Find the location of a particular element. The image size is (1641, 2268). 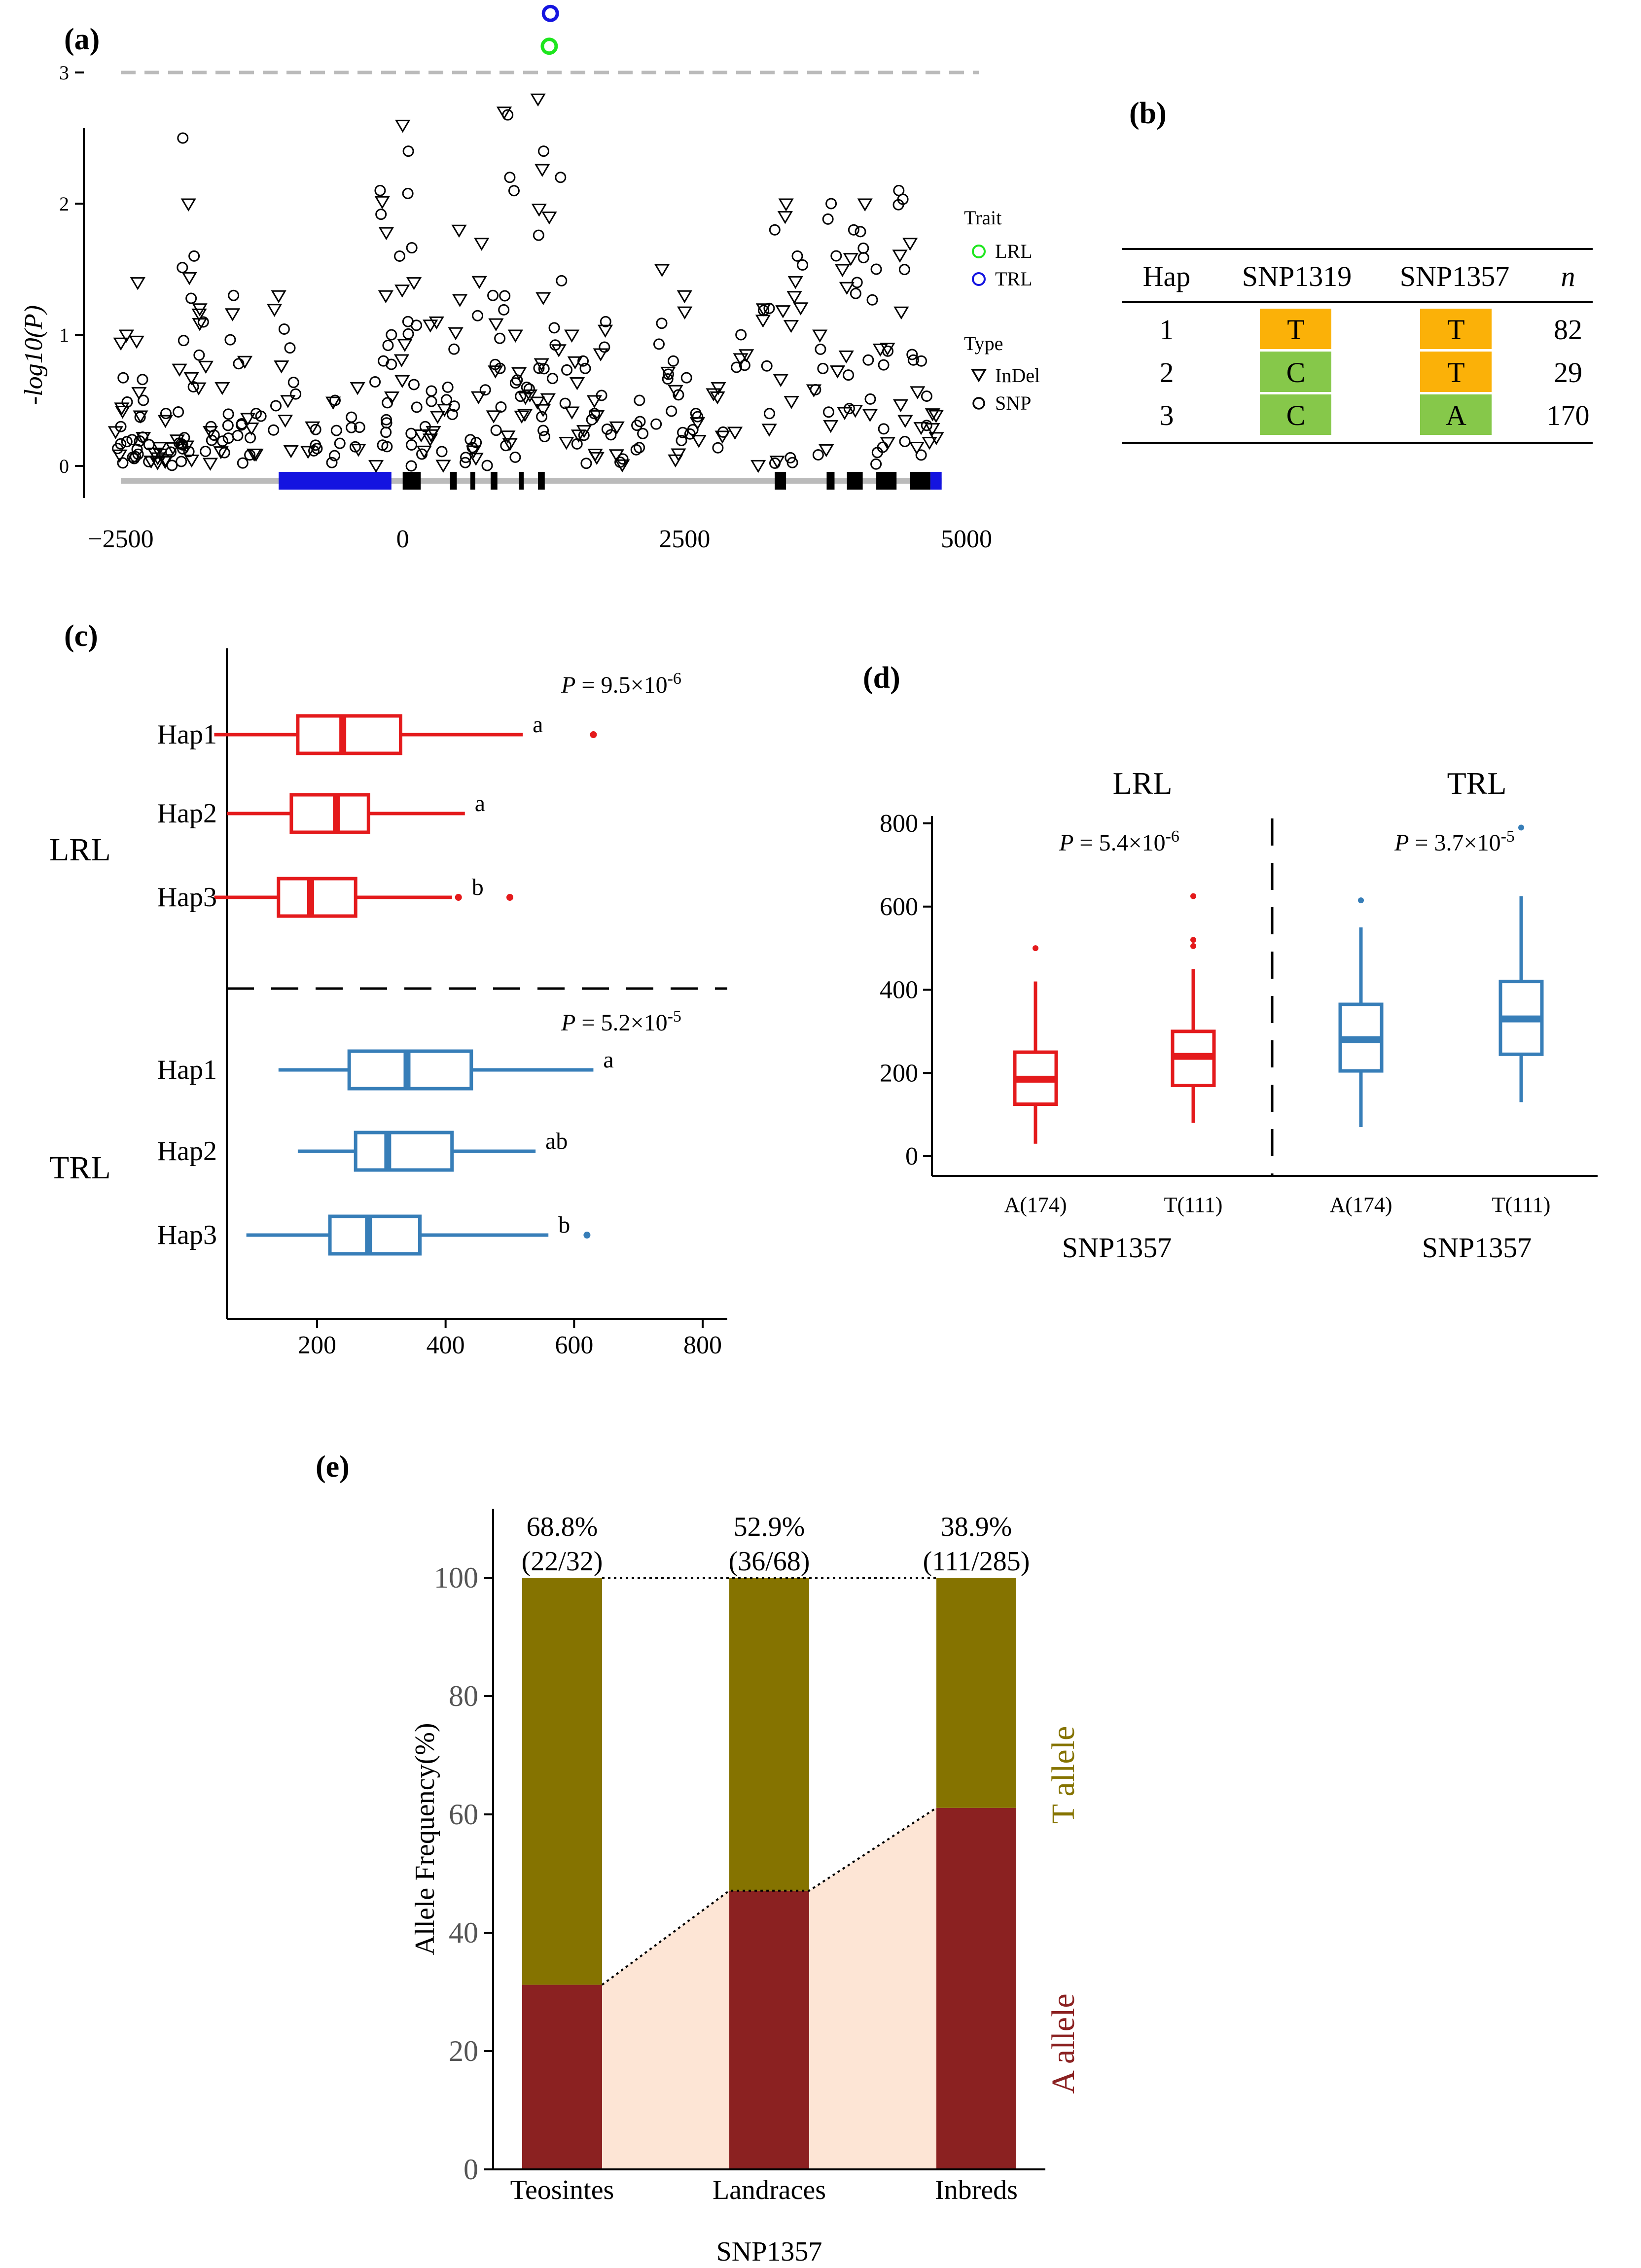

hap-label: Hap1 is located at coordinates (187, 734).